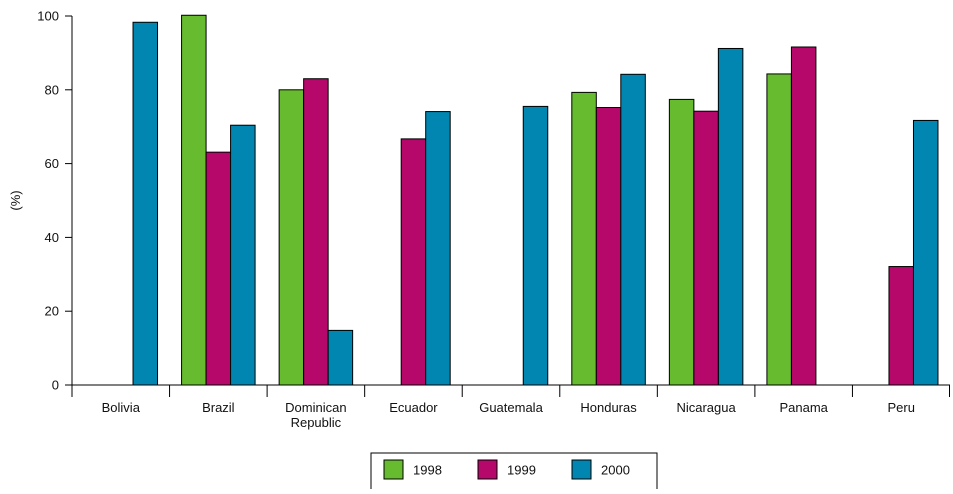 The width and height of the screenshot is (953, 494). Describe the element at coordinates (427, 470) in the screenshot. I see `legend-label: 1998` at that location.